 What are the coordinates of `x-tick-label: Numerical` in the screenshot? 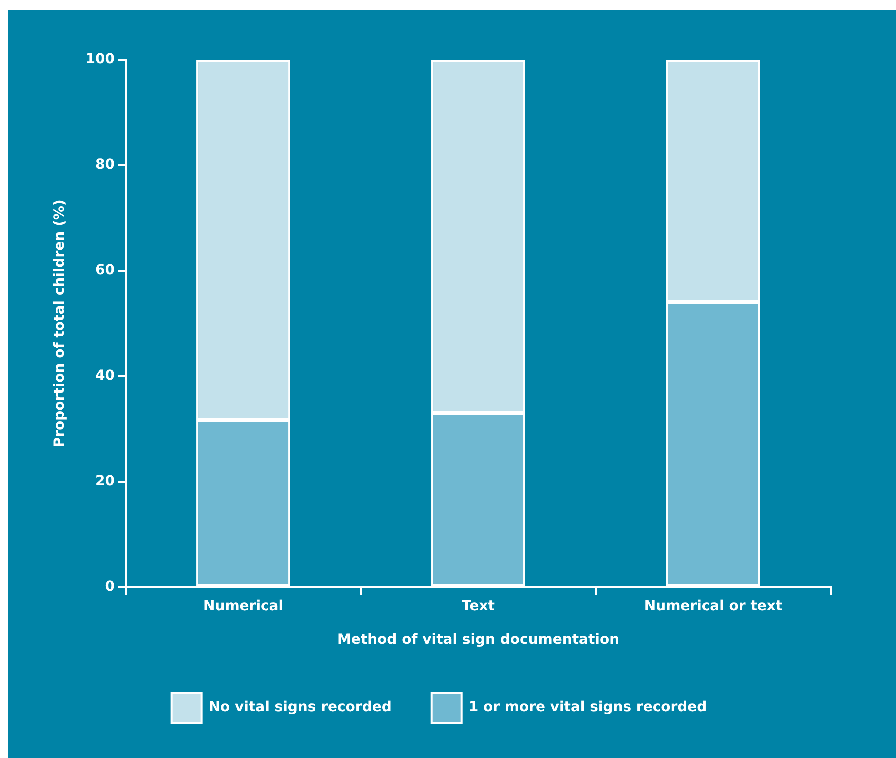 It's located at (244, 606).